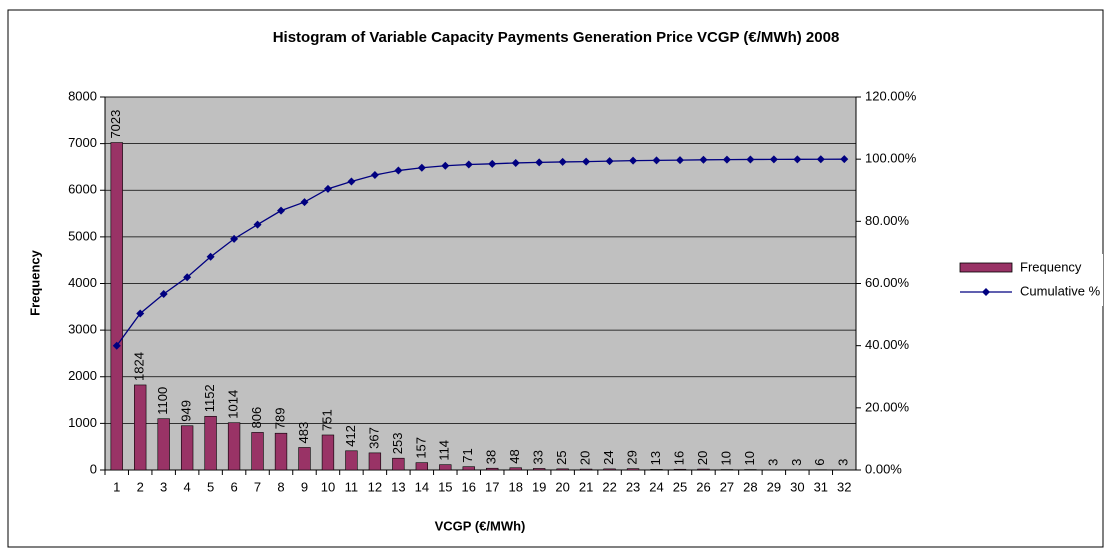 The width and height of the screenshot is (1112, 556). What do you see at coordinates (797, 486) in the screenshot?
I see `x-tick-label: 30` at bounding box center [797, 486].